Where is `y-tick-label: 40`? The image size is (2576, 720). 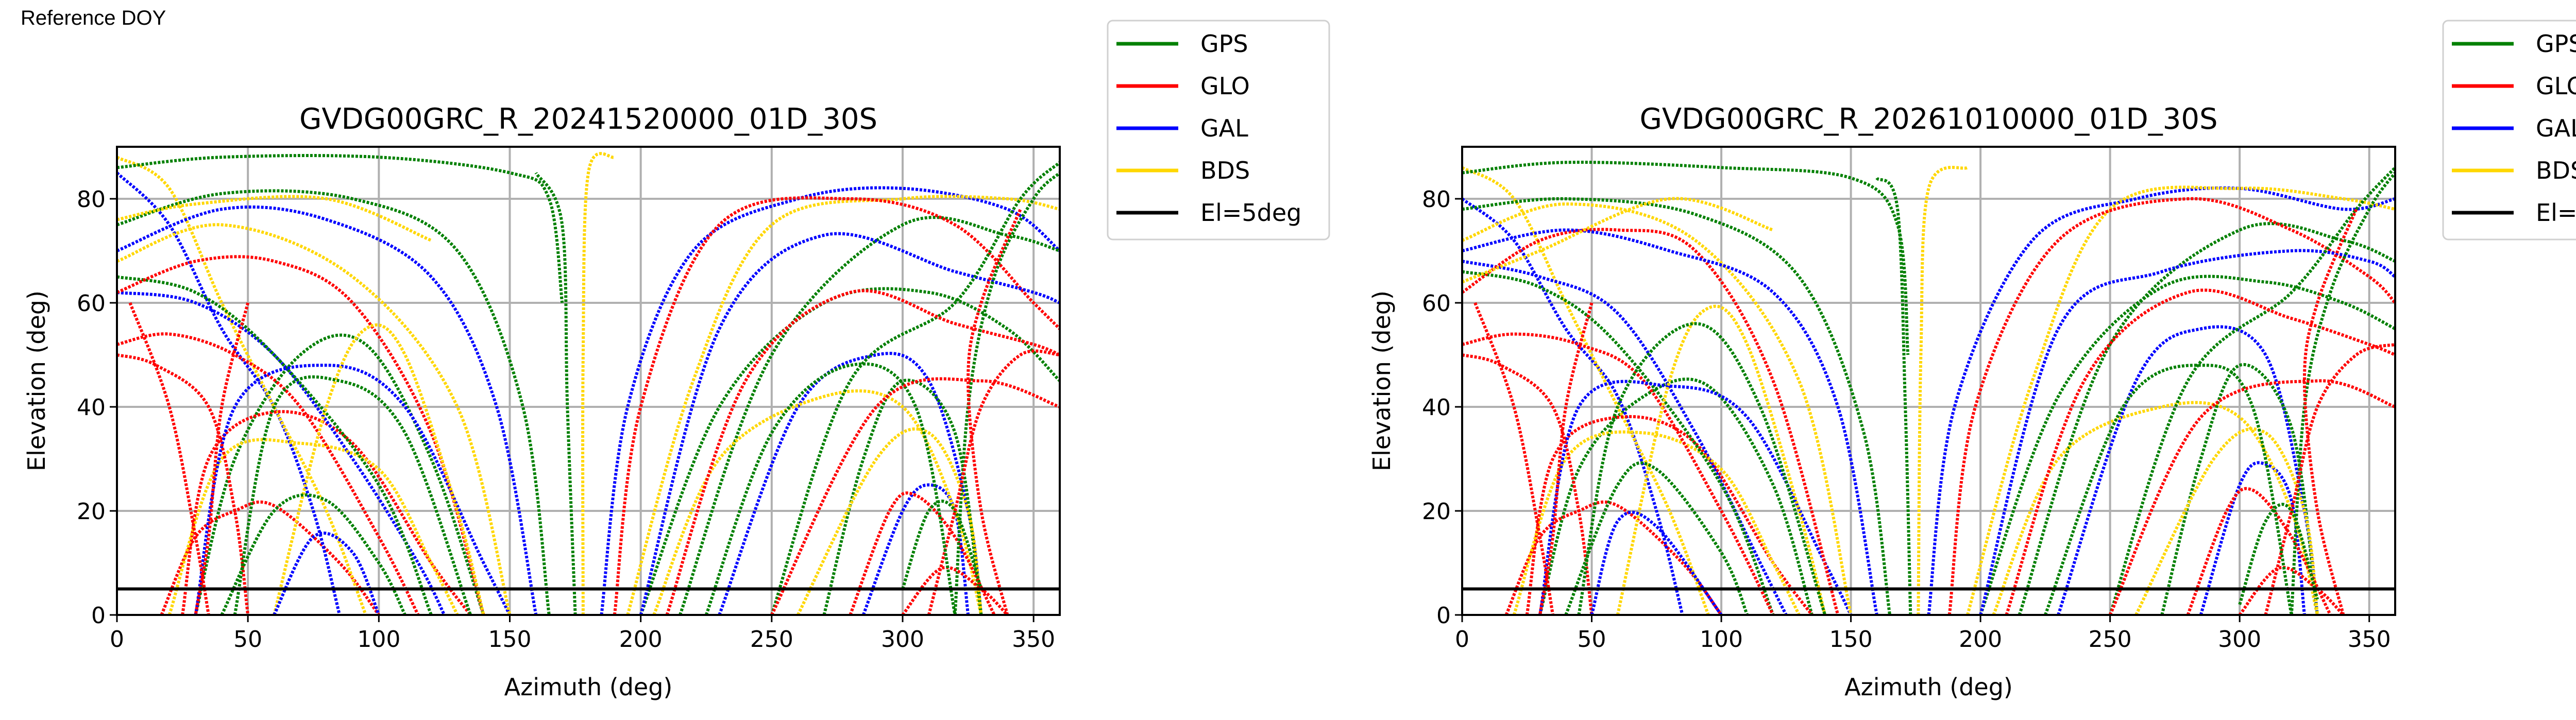
y-tick-label: 40 is located at coordinates (1436, 408).